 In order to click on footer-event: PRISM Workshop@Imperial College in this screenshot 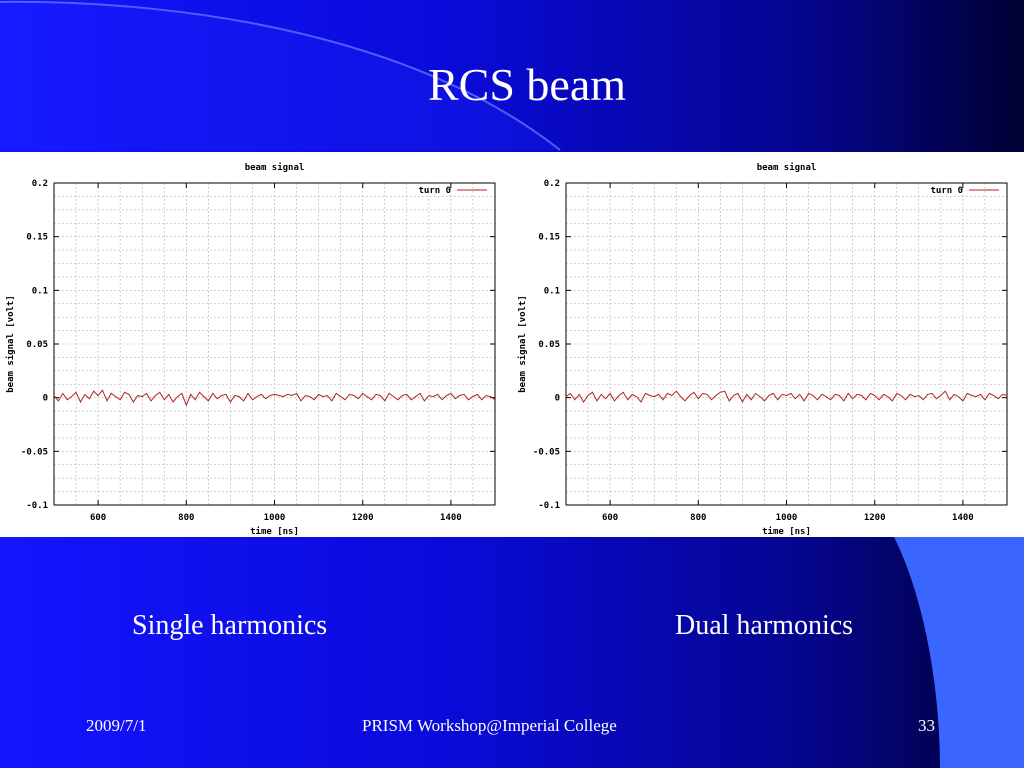, I will do `click(489, 725)`.